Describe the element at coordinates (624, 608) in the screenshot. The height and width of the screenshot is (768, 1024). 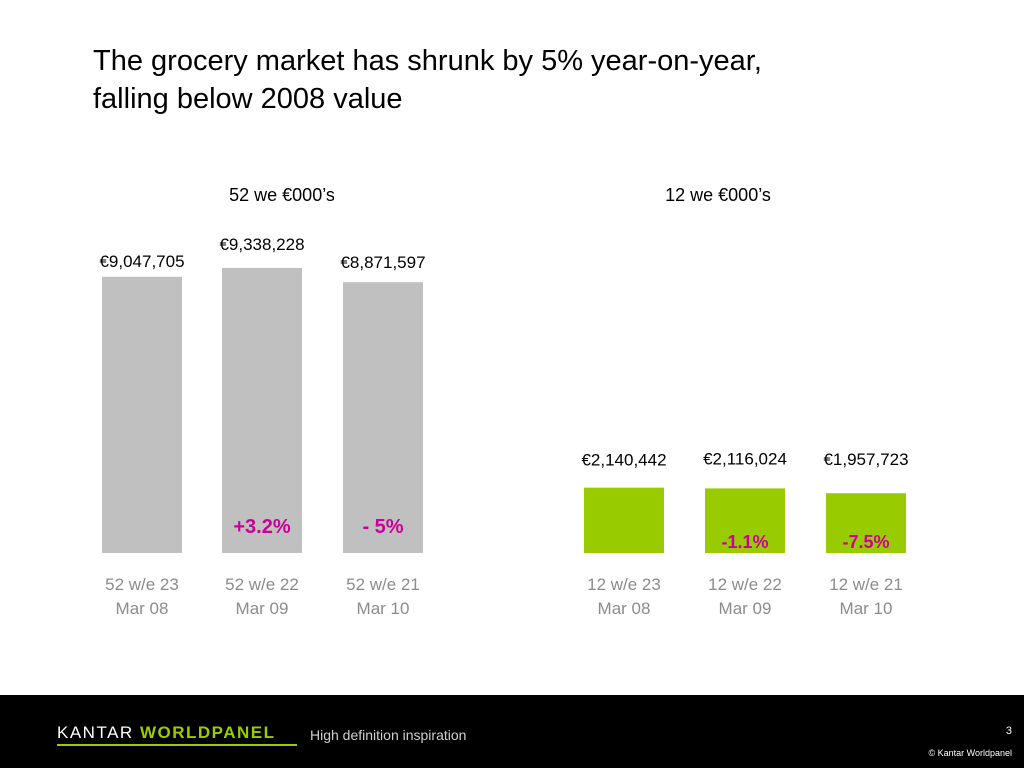
I see `category-label-2-1-2: Mar 08` at that location.